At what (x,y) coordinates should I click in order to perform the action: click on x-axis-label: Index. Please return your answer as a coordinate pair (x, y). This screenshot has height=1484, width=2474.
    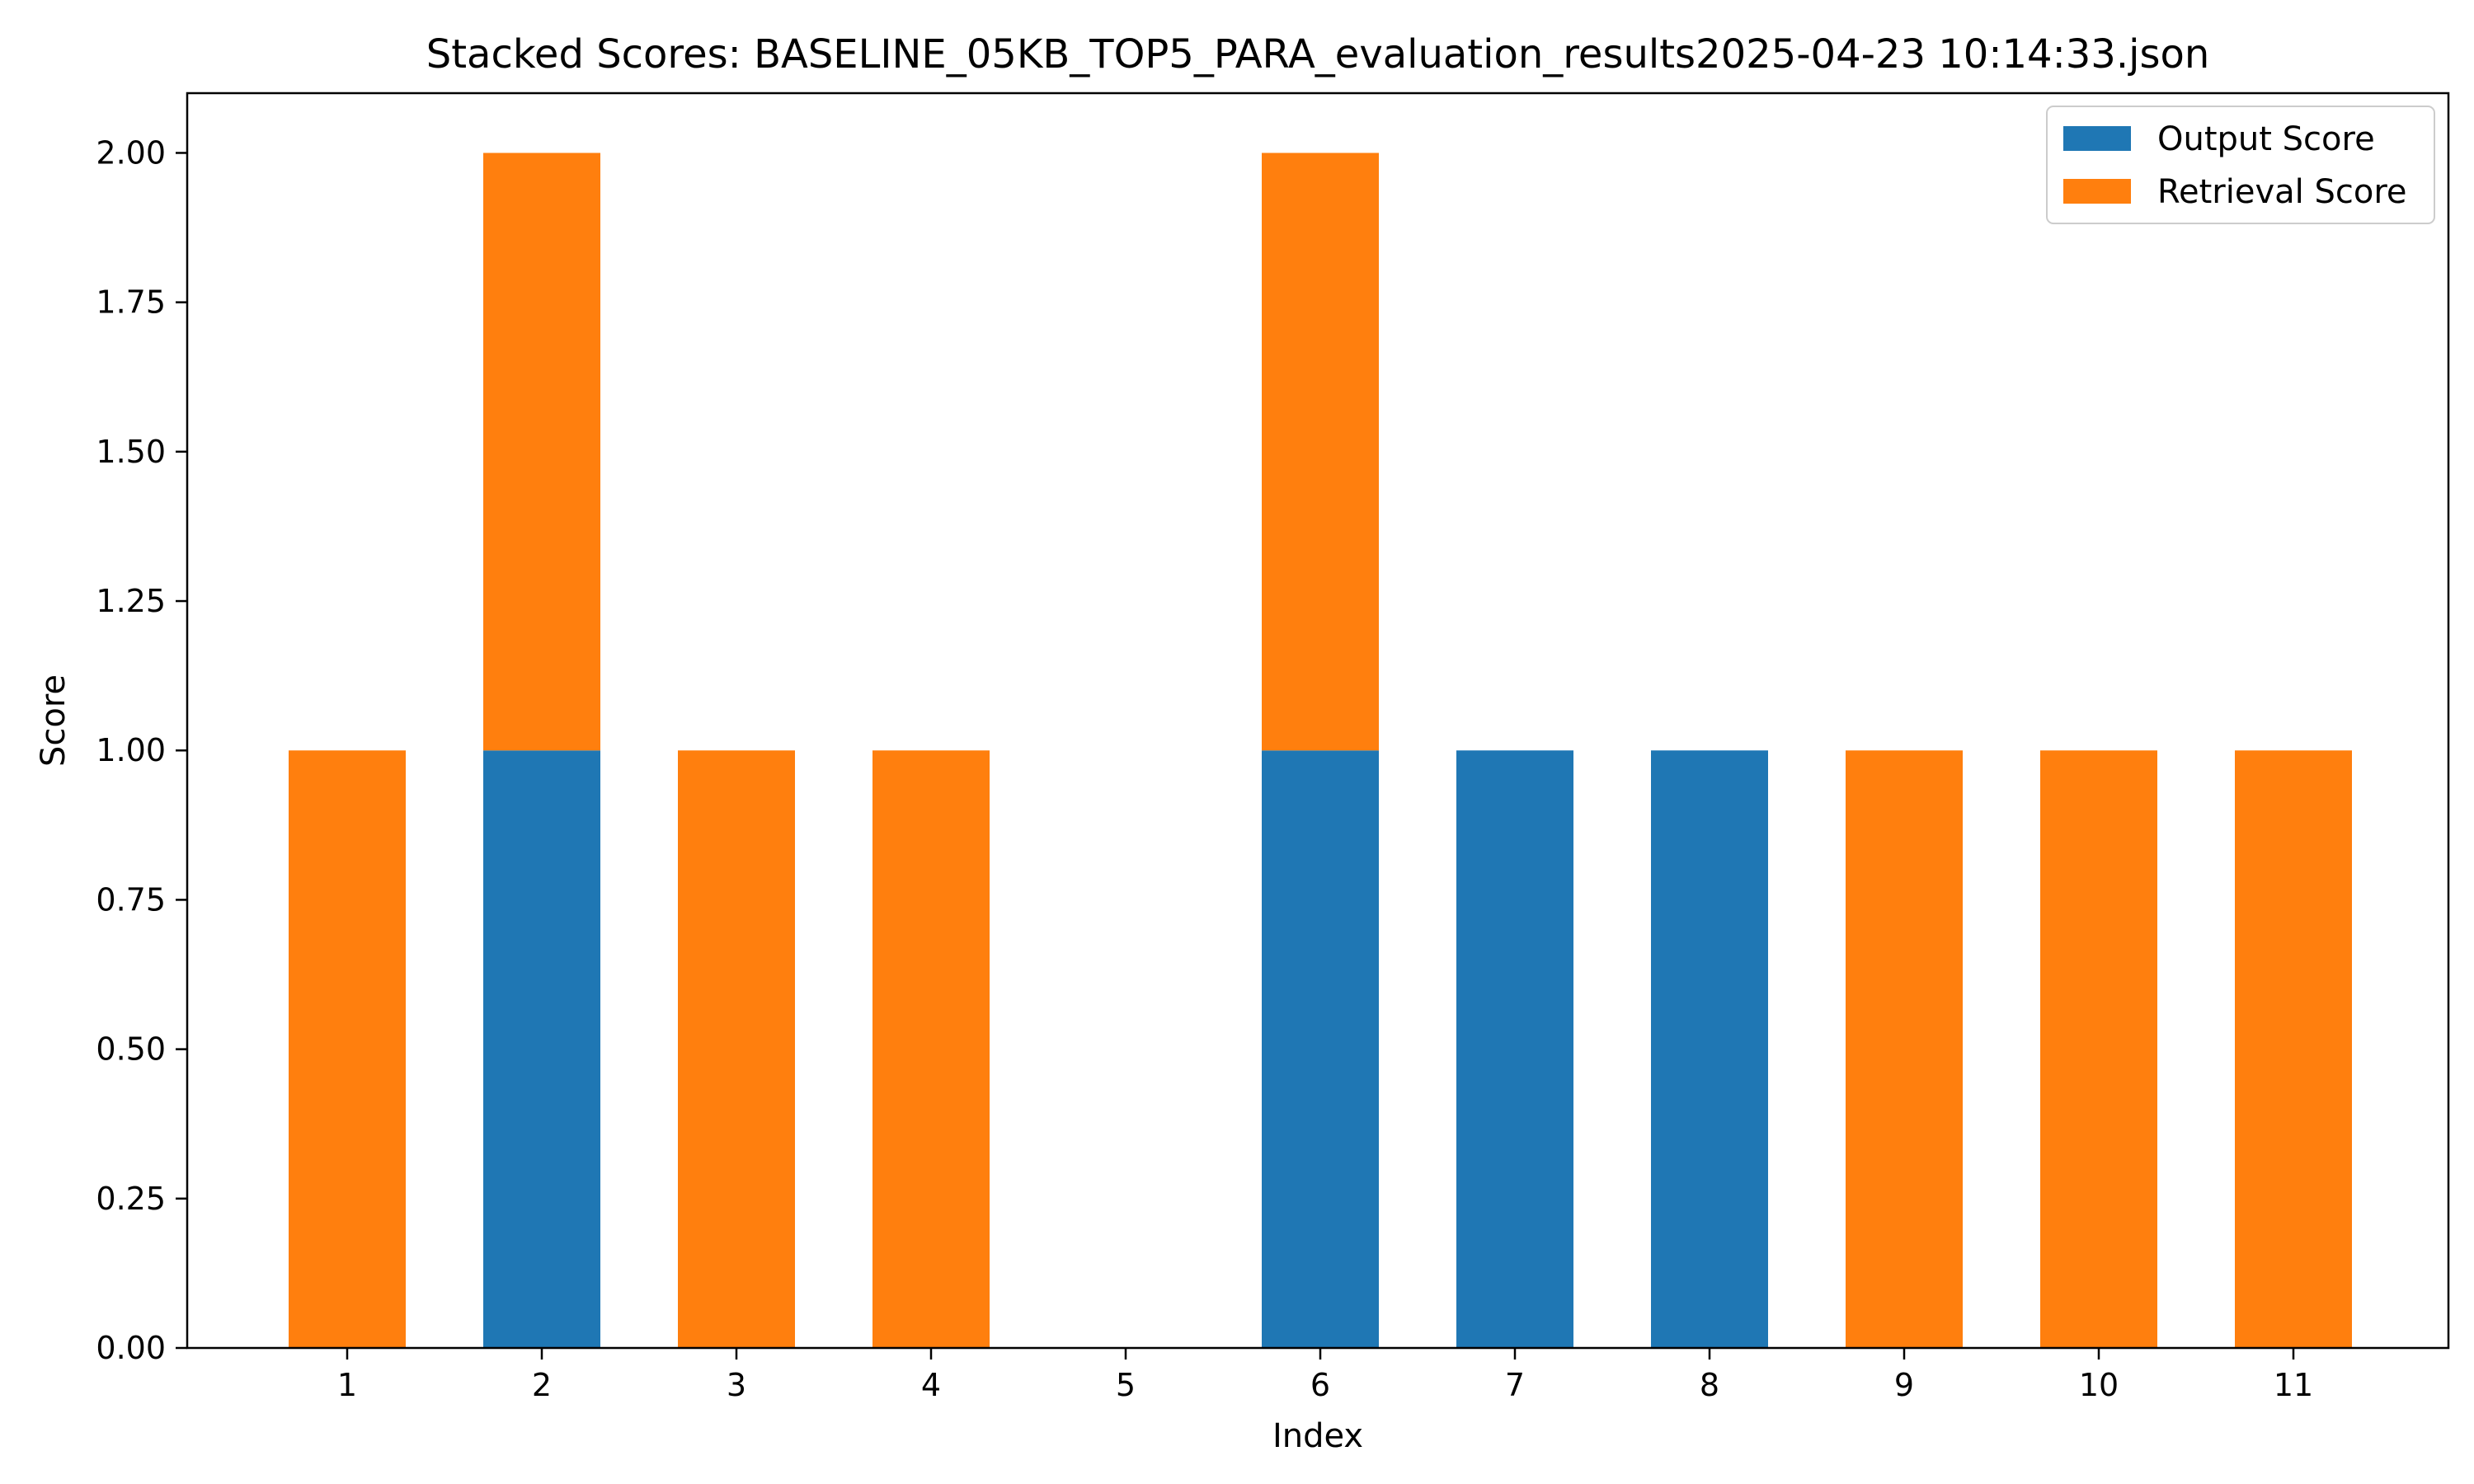
    Looking at the image, I should click on (1317, 1436).